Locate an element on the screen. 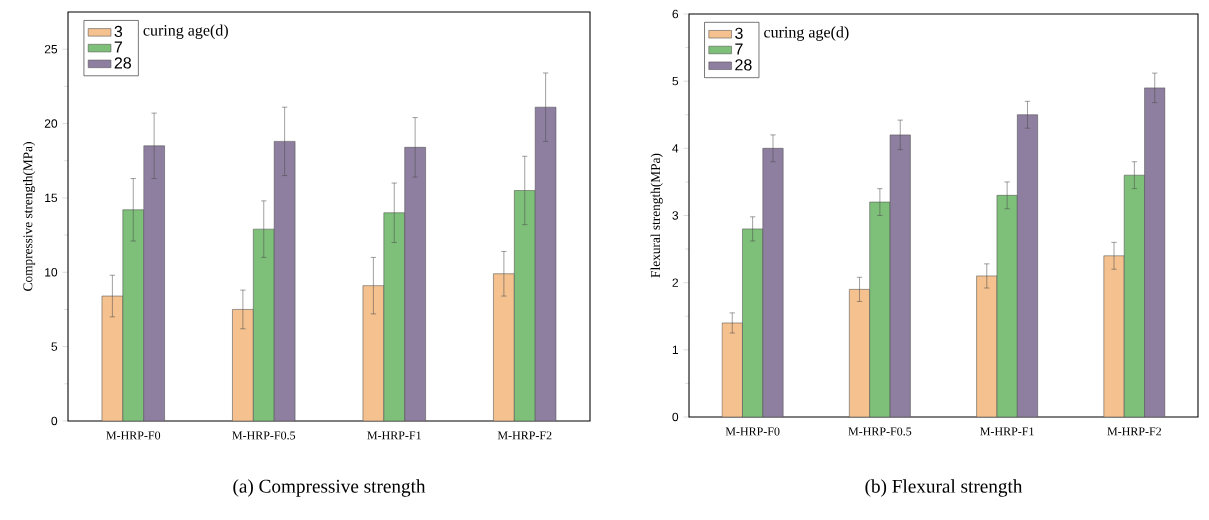  y-tick-label: 6 is located at coordinates (675, 14).